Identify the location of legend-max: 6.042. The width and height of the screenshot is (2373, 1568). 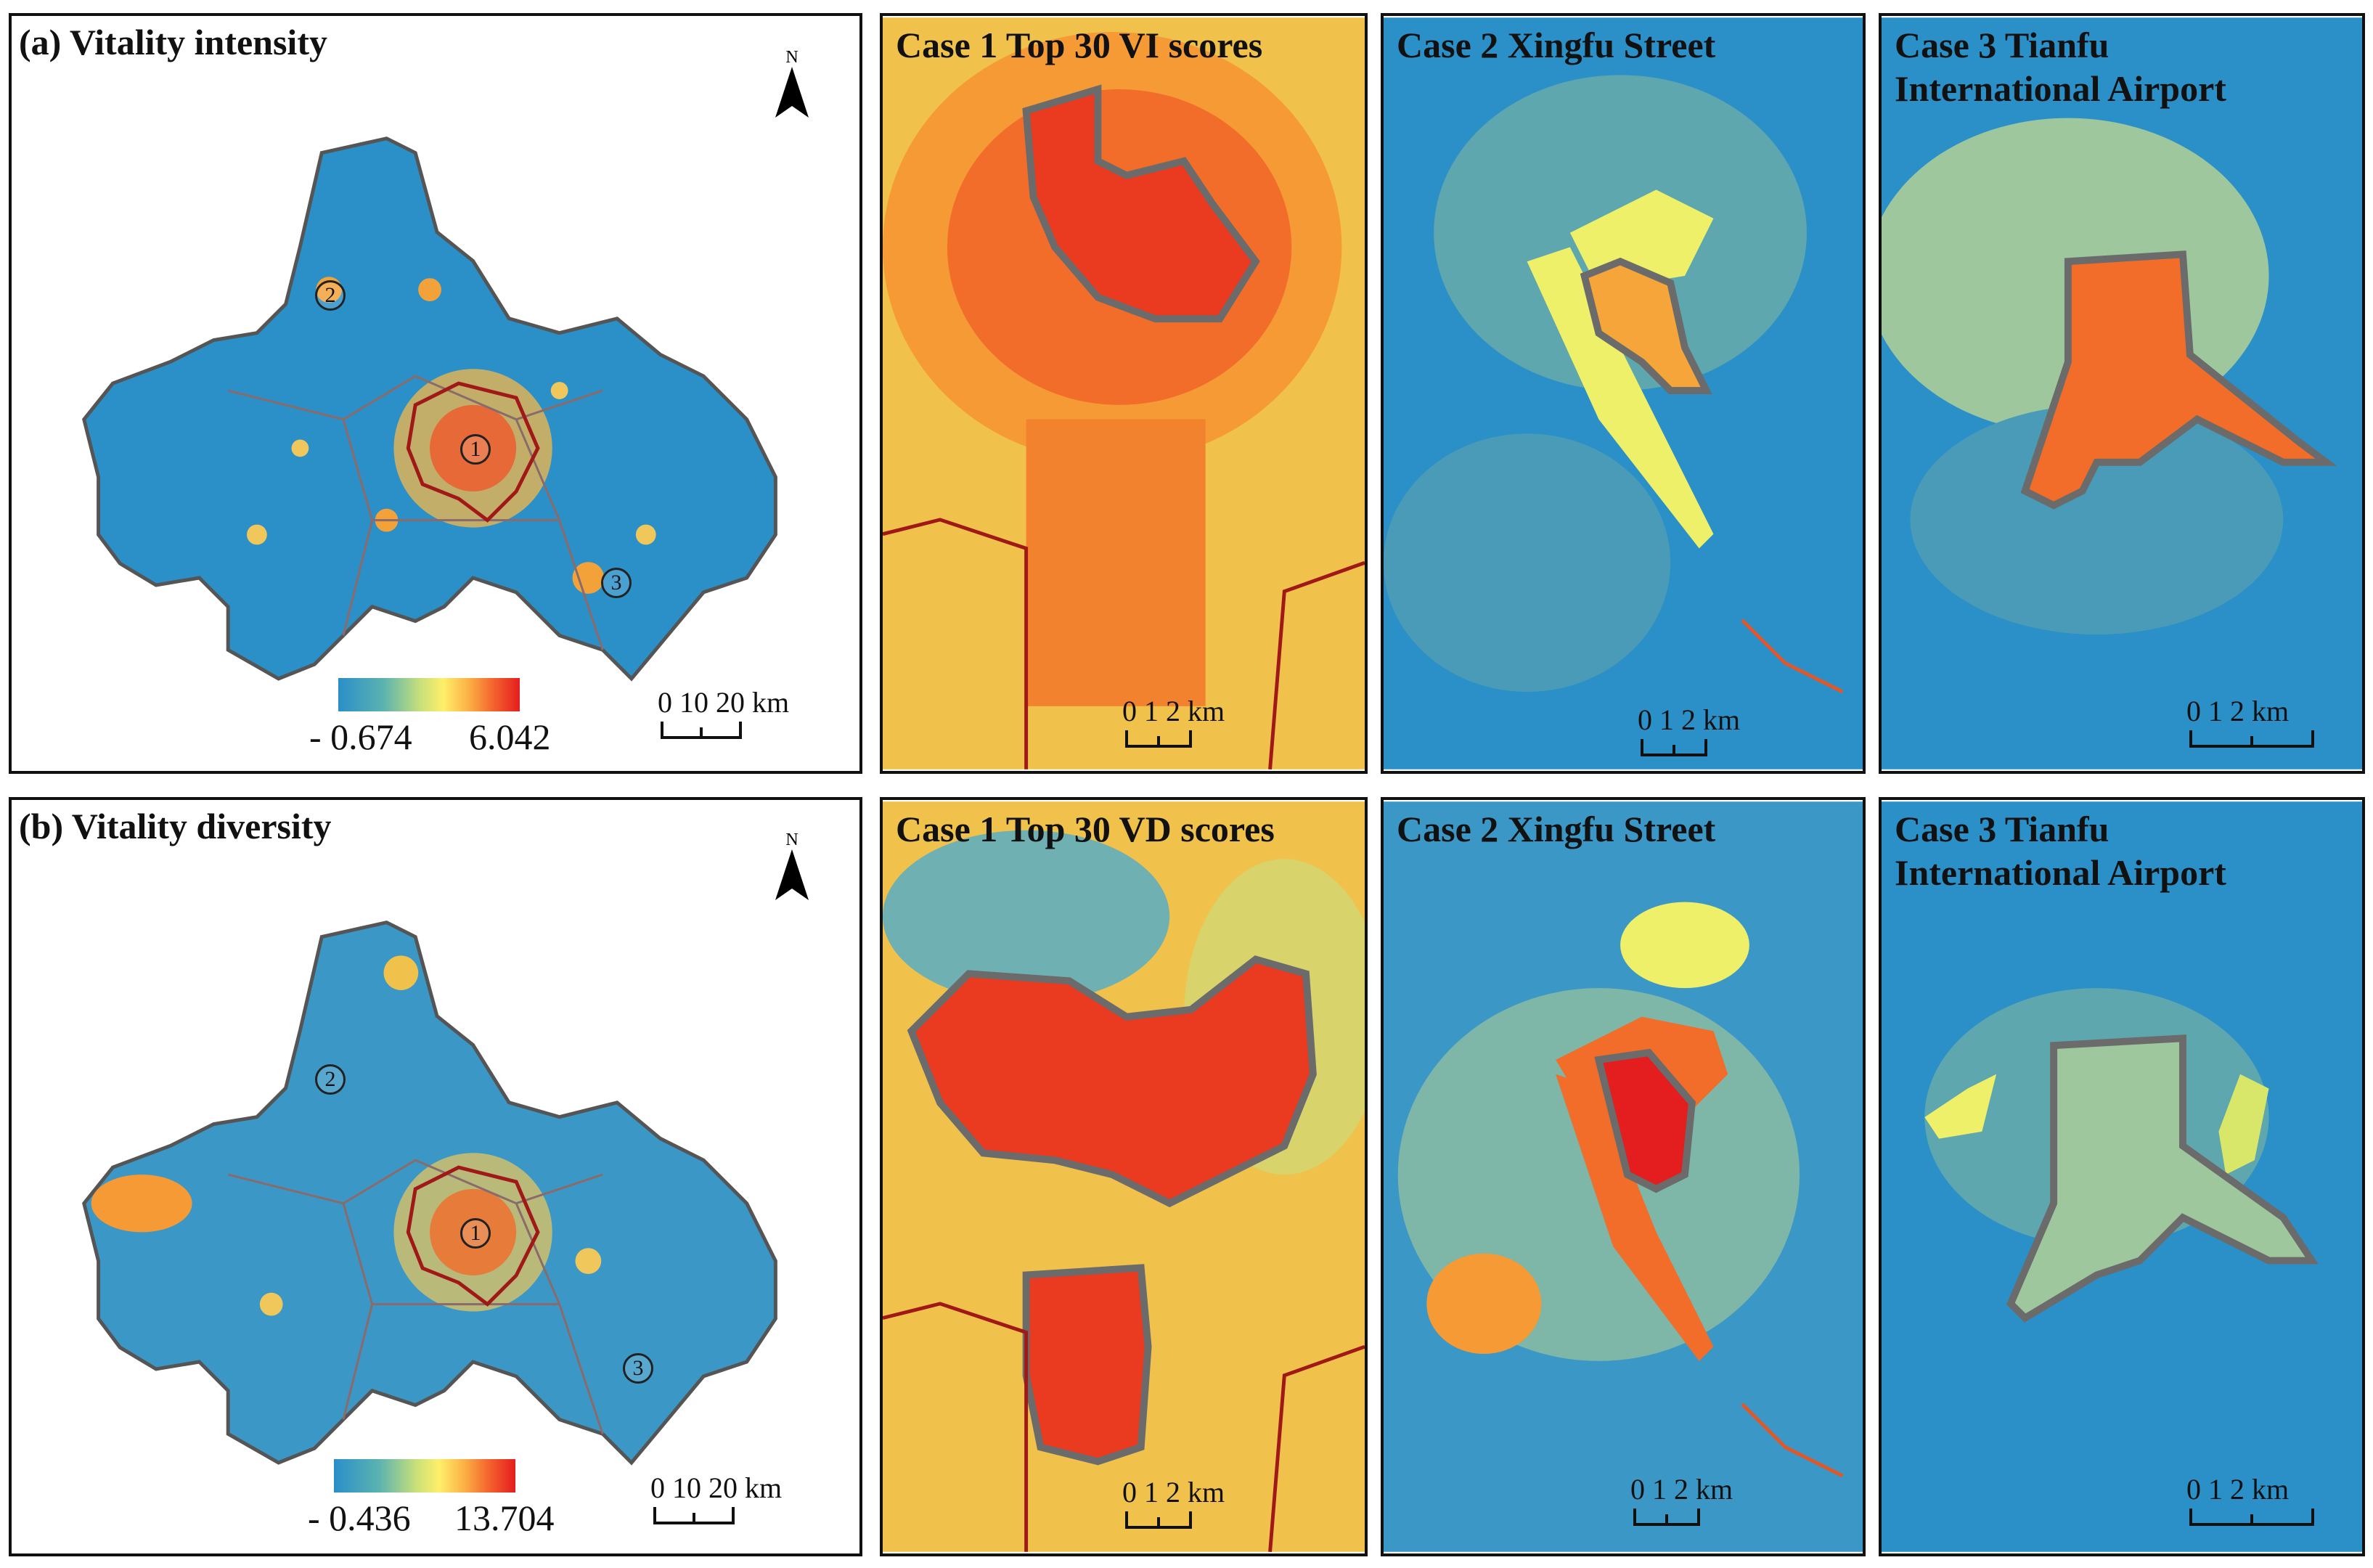
(510, 737).